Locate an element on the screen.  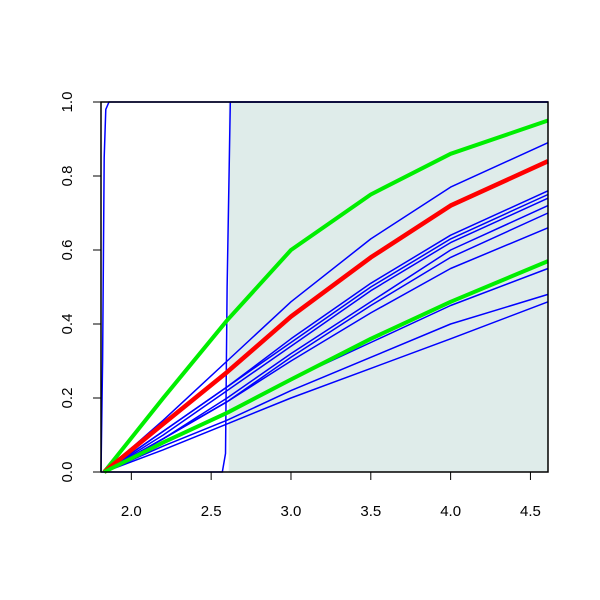
y-tick-label: 0.2 is located at coordinates (67, 398).